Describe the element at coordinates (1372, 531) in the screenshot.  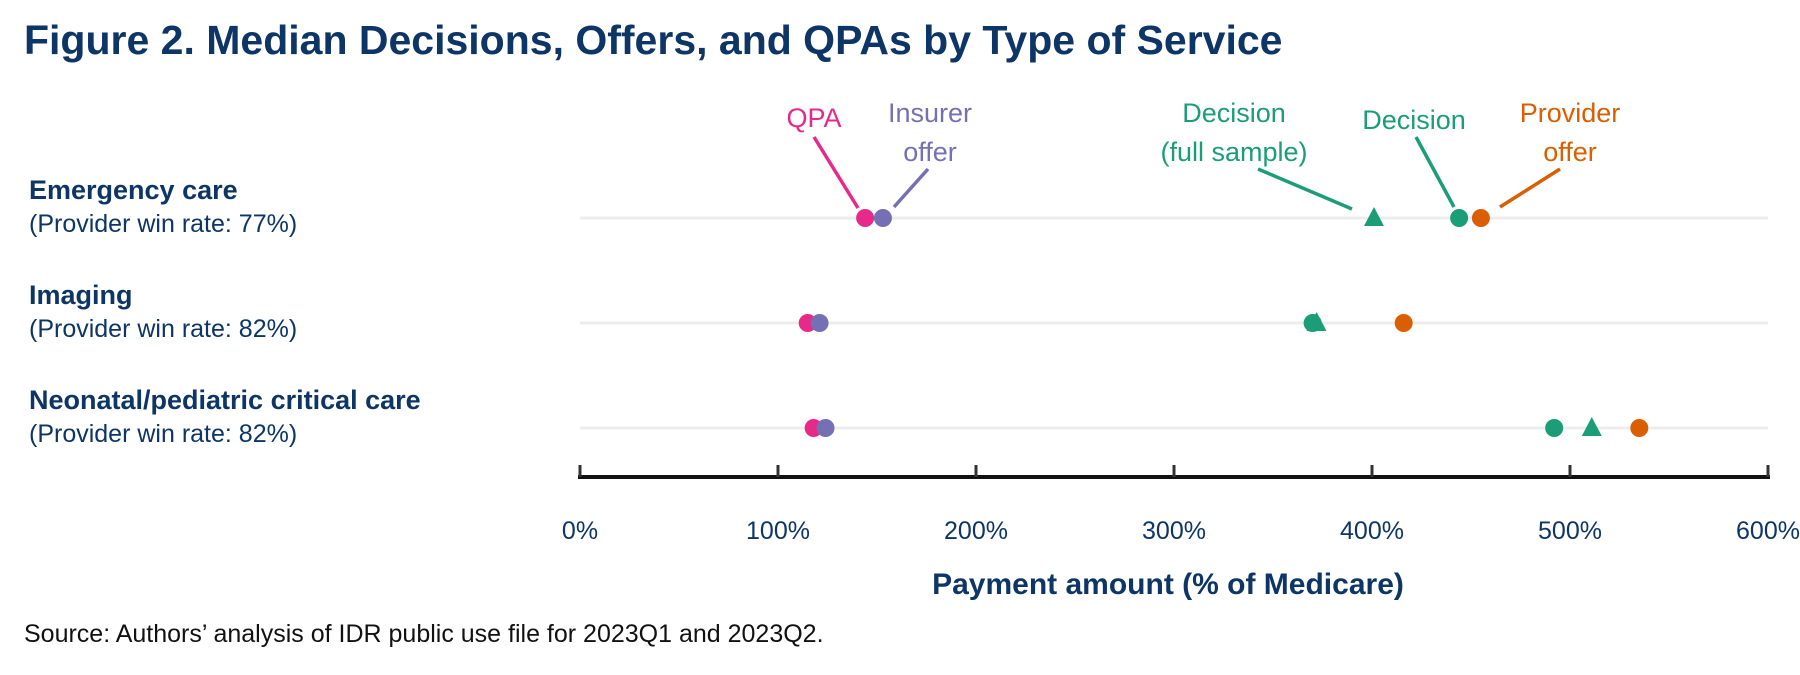
I see `x-tick-label: 400%` at that location.